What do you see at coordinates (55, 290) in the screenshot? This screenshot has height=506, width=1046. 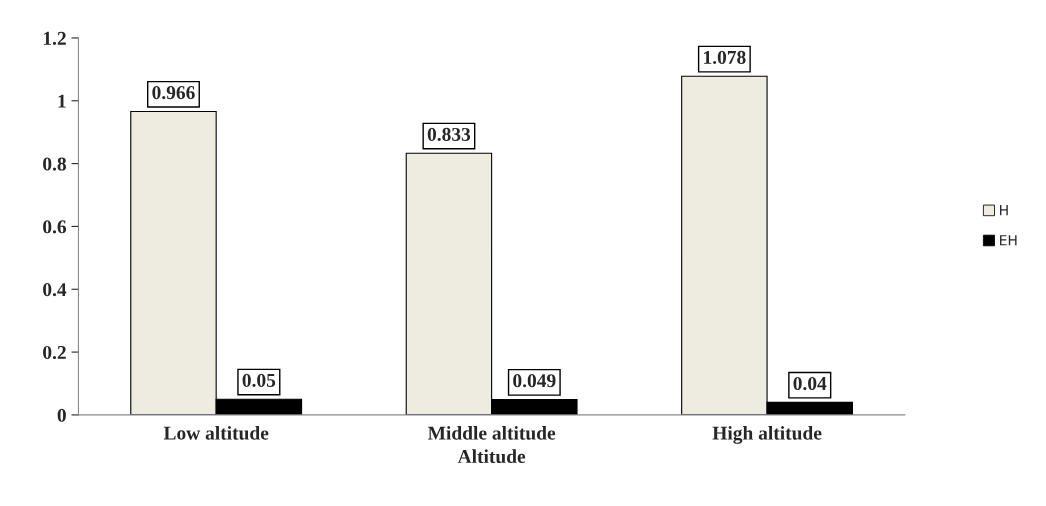 I see `y-tick-label: 0.4` at bounding box center [55, 290].